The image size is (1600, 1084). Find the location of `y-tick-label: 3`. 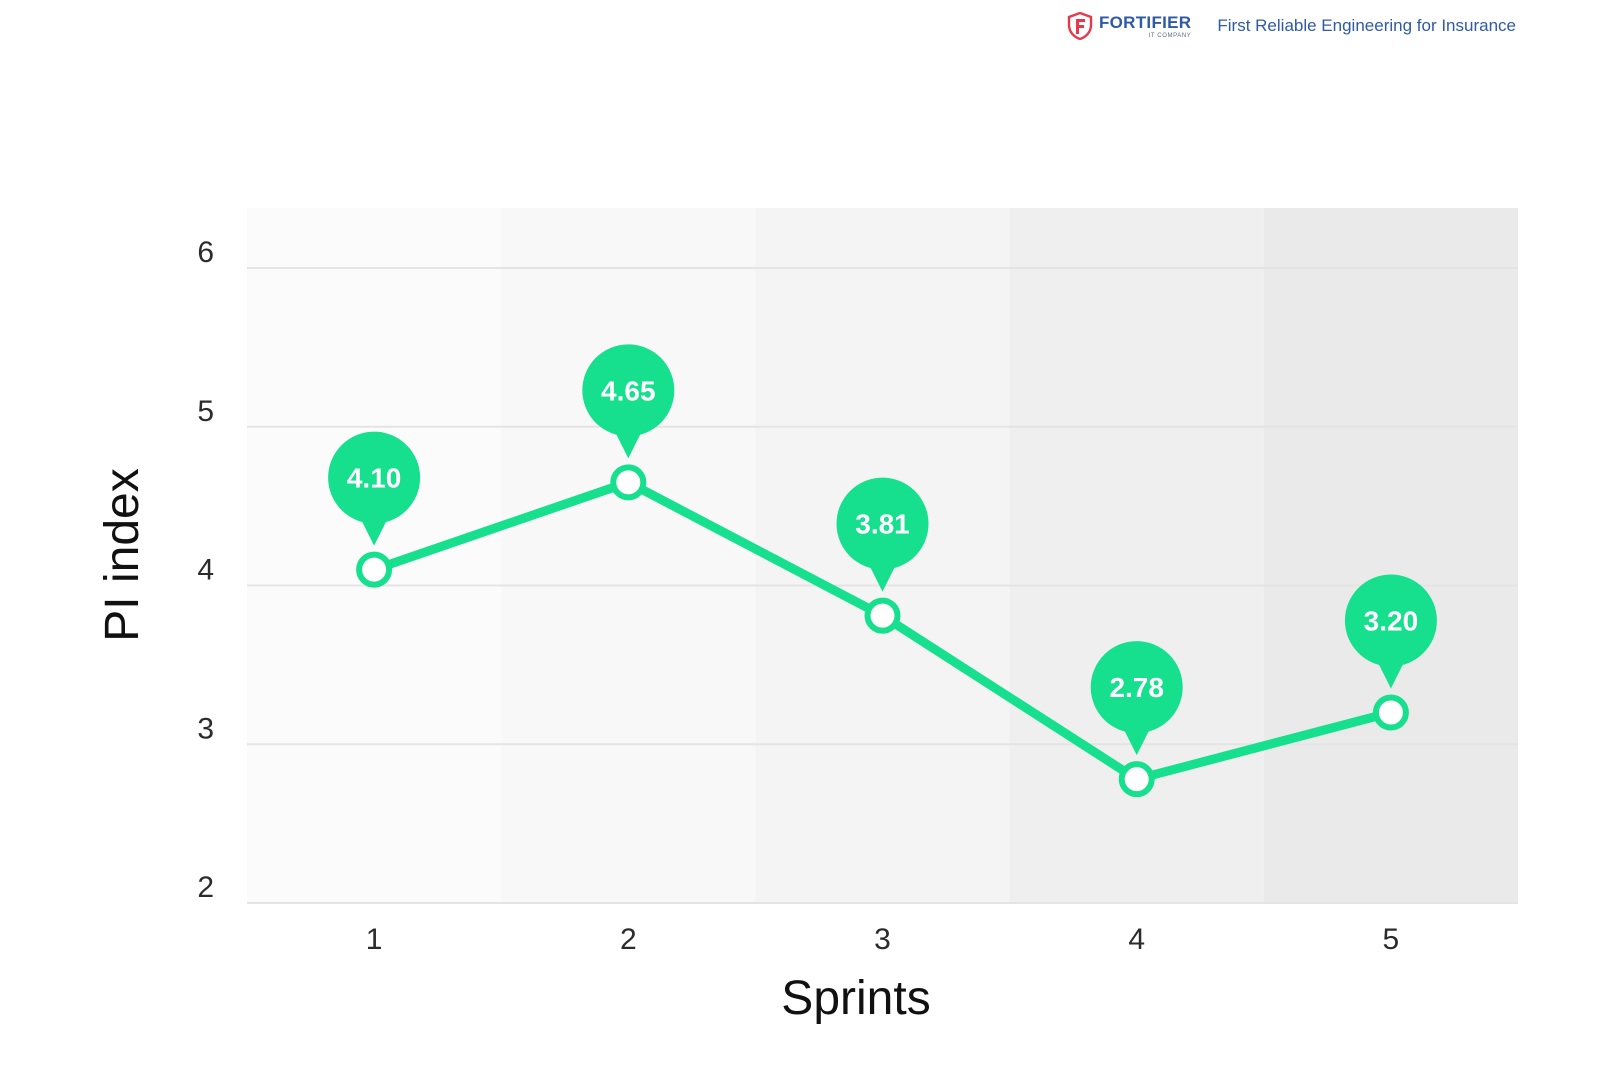

y-tick-label: 3 is located at coordinates (205, 728).